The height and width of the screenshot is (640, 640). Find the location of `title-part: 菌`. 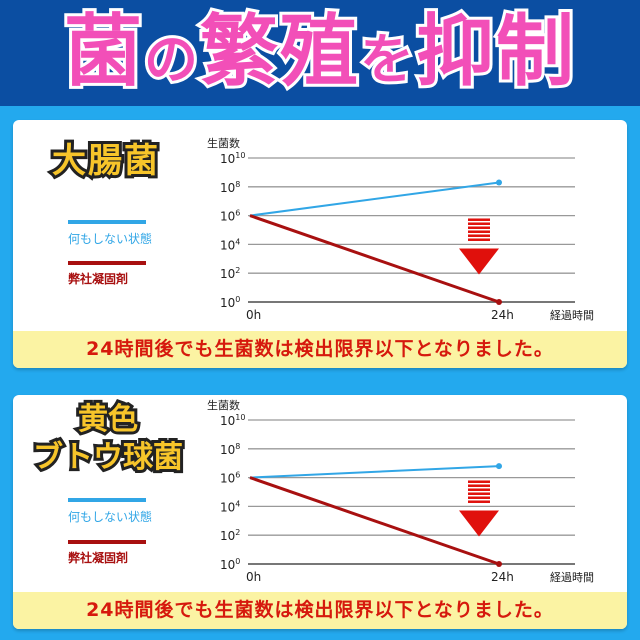

title-part: 菌 is located at coordinates (103, 52).